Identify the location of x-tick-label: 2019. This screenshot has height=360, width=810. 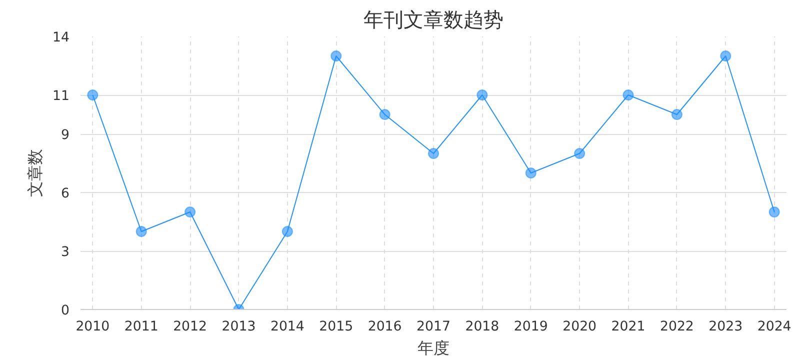
(531, 327).